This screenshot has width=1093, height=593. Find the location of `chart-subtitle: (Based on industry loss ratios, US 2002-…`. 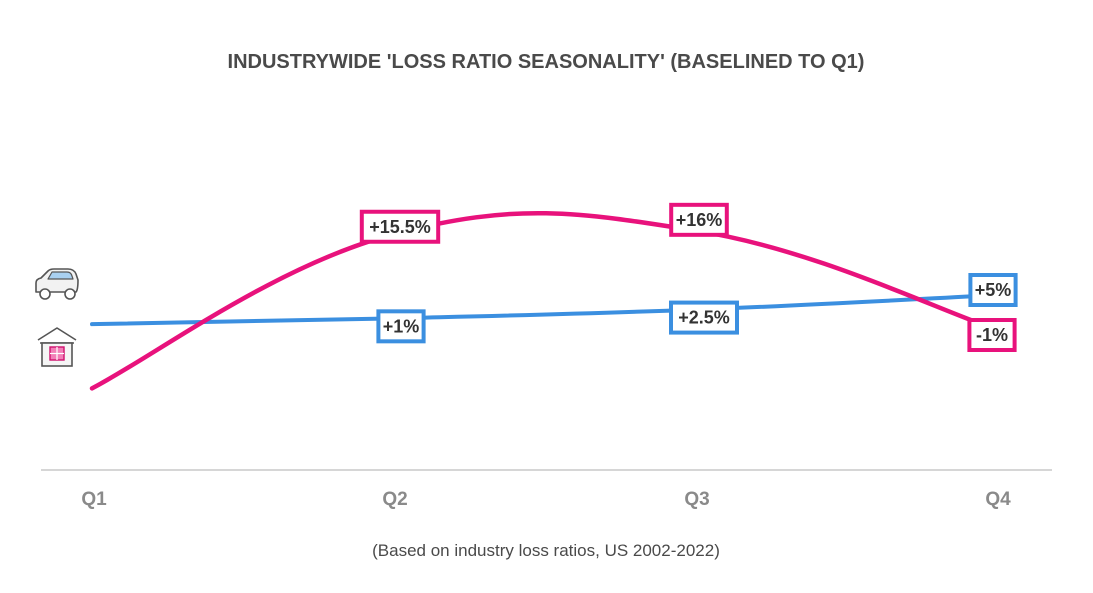

chart-subtitle: (Based on industry loss ratios, US 2002-… is located at coordinates (546, 550).